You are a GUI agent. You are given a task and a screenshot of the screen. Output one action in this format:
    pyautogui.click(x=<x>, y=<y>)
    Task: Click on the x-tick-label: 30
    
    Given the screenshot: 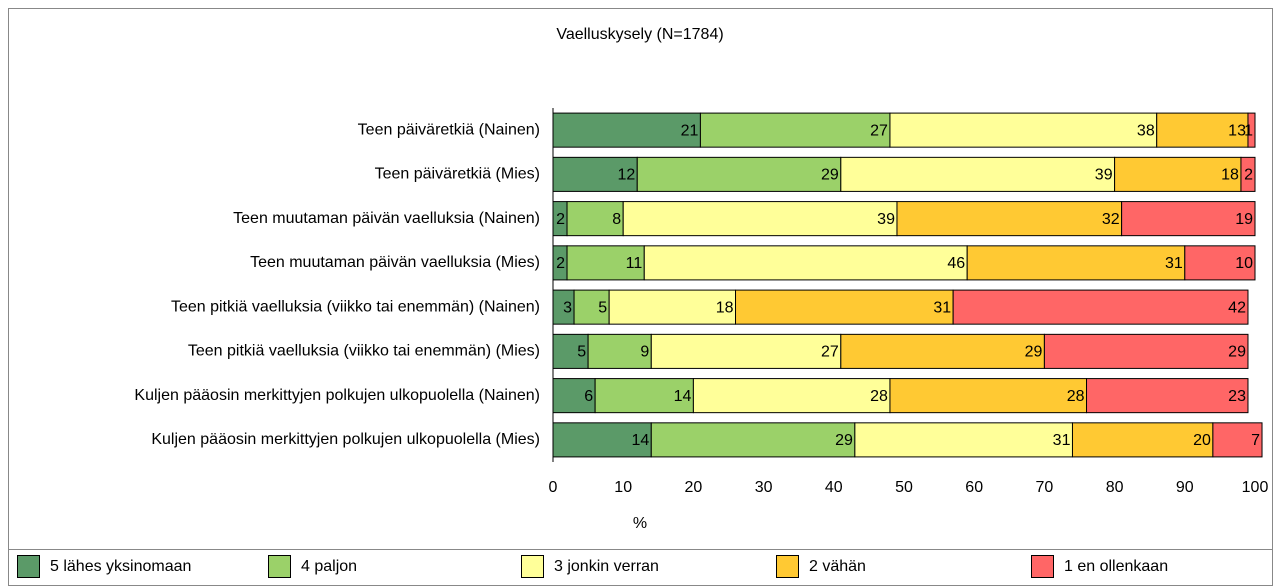 What is the action you would take?
    pyautogui.click(x=764, y=487)
    